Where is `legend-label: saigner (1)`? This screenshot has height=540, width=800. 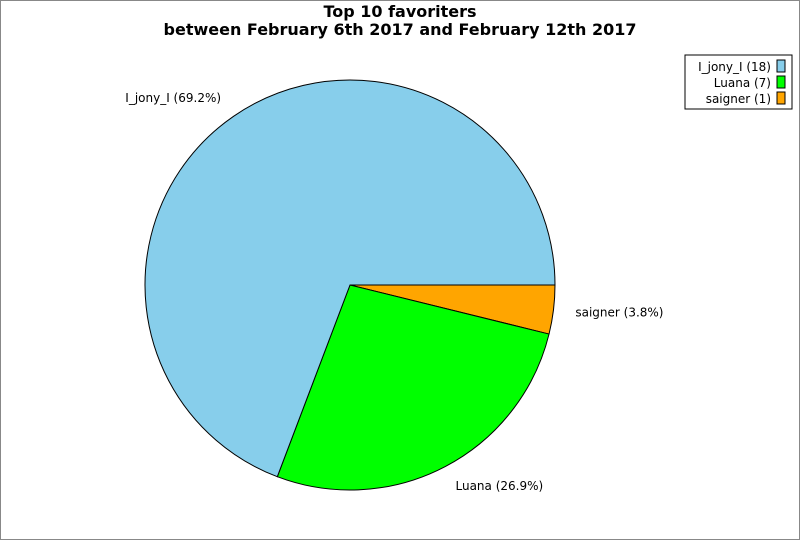
legend-label: saigner (1) is located at coordinates (738, 99).